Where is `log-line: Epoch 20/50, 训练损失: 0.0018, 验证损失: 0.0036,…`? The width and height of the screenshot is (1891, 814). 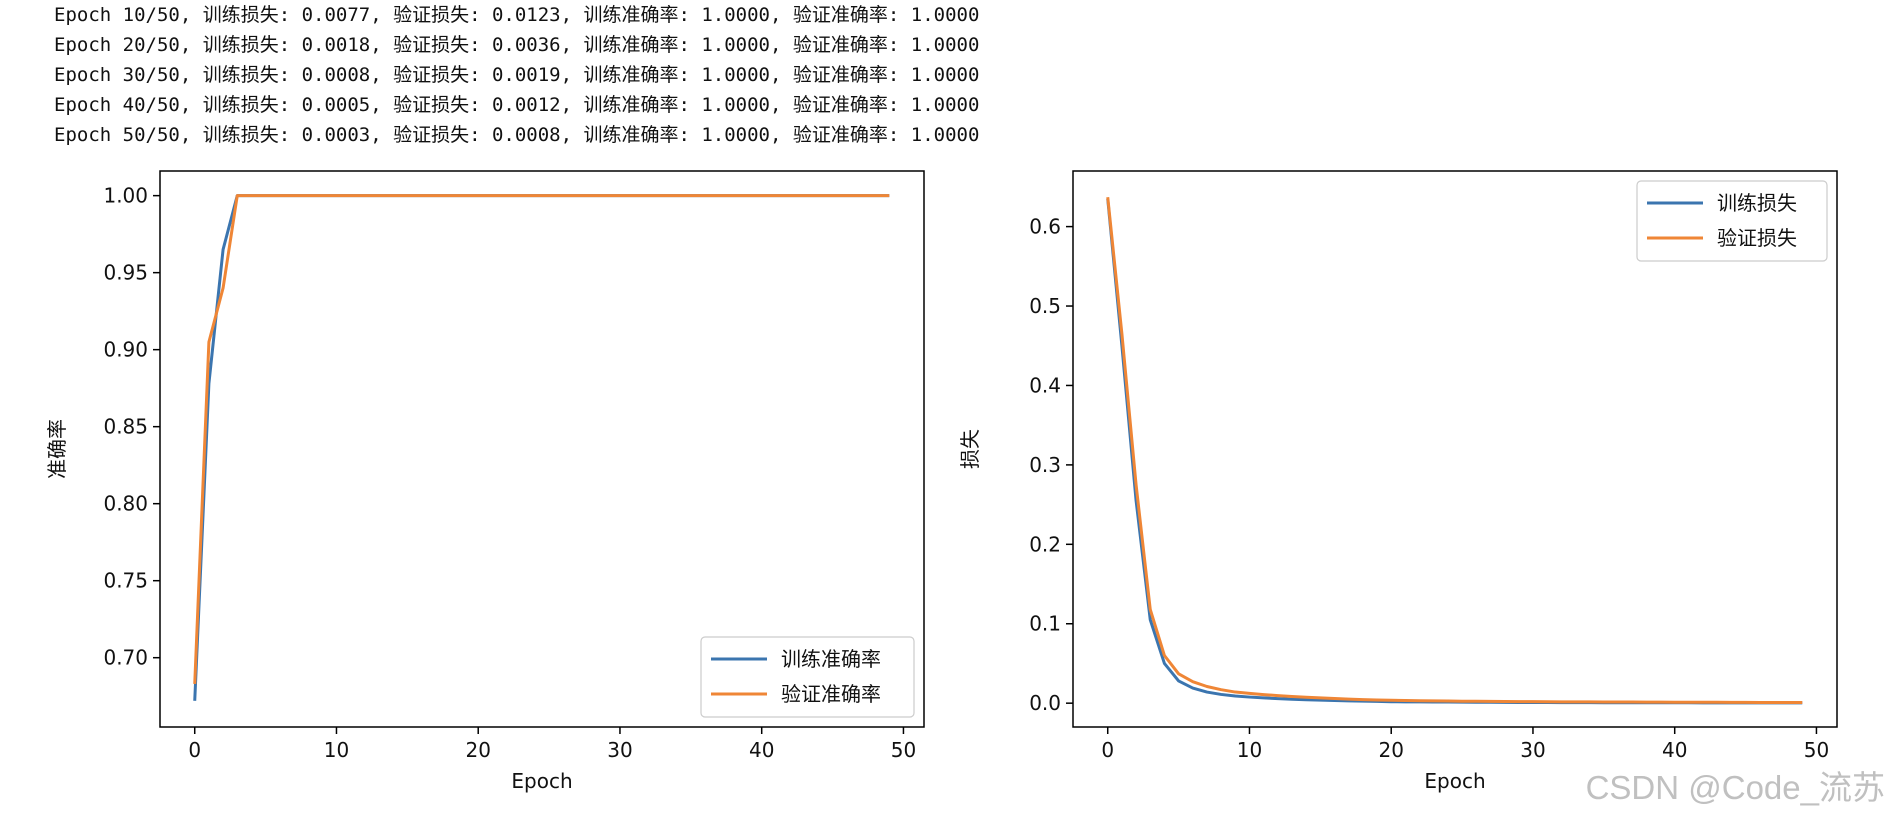
log-line: Epoch 20/50, 训练损失: 0.0018, 验证损失: 0.0036,… is located at coordinates (517, 45).